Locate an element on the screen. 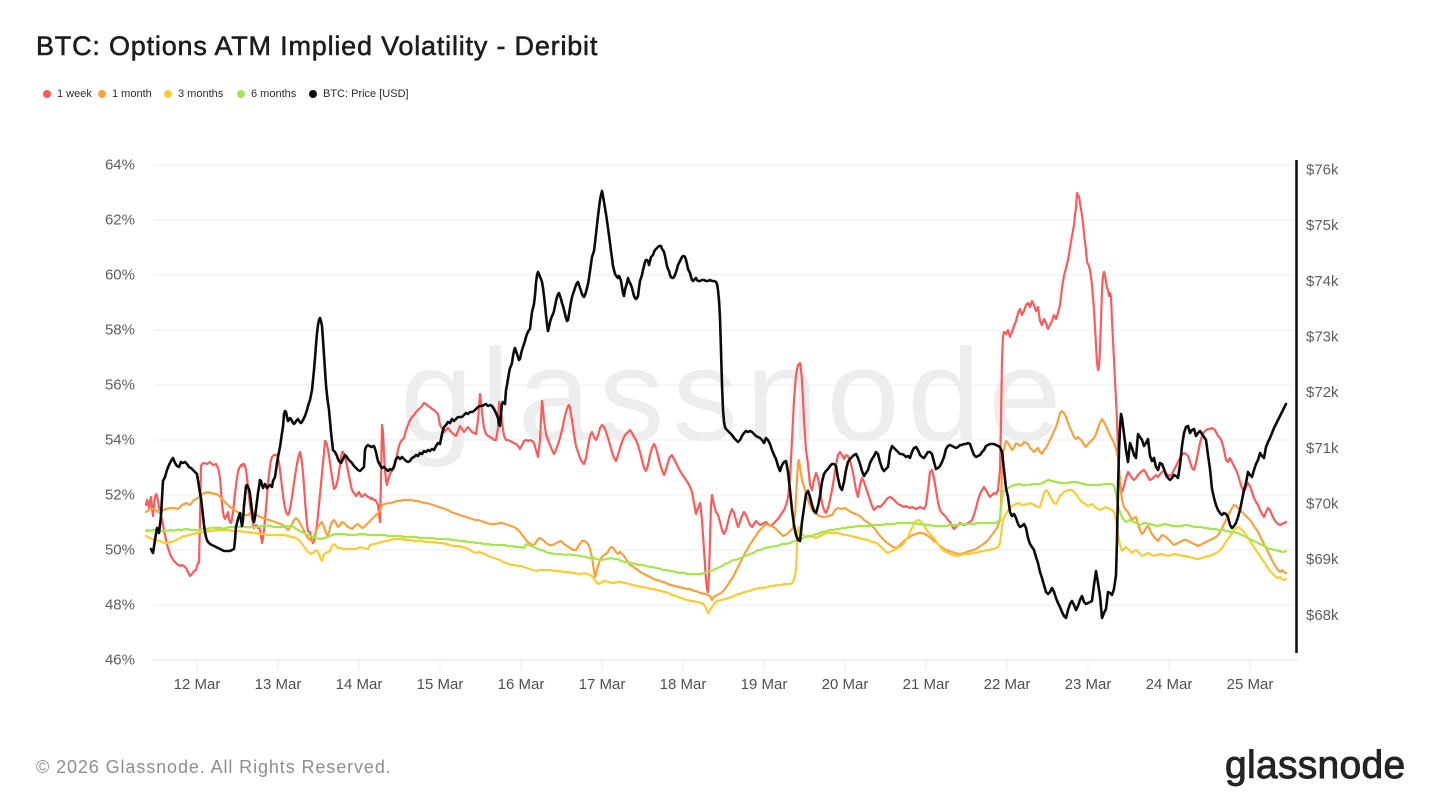 The height and width of the screenshot is (810, 1440). svg-text: 46% is located at coordinates (120, 659).